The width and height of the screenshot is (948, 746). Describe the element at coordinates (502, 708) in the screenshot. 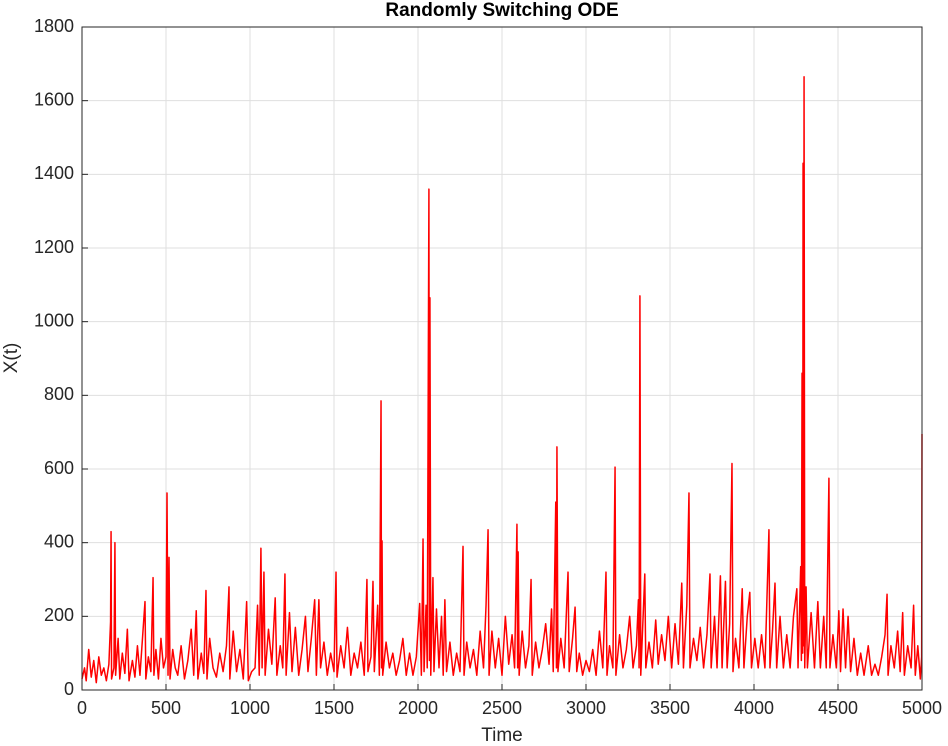

I see `x-tick-label: 2500` at that location.